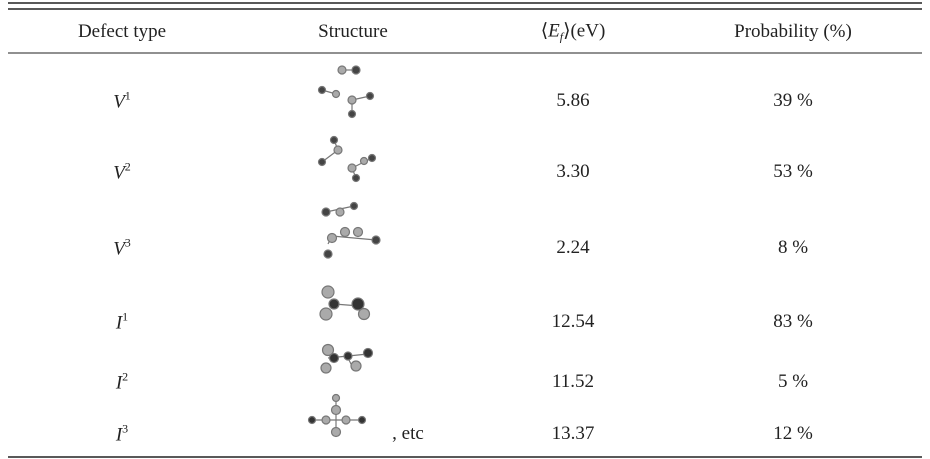 The image size is (930, 459). Describe the element at coordinates (573, 433) in the screenshot. I see `formation-energy: 13.37` at that location.